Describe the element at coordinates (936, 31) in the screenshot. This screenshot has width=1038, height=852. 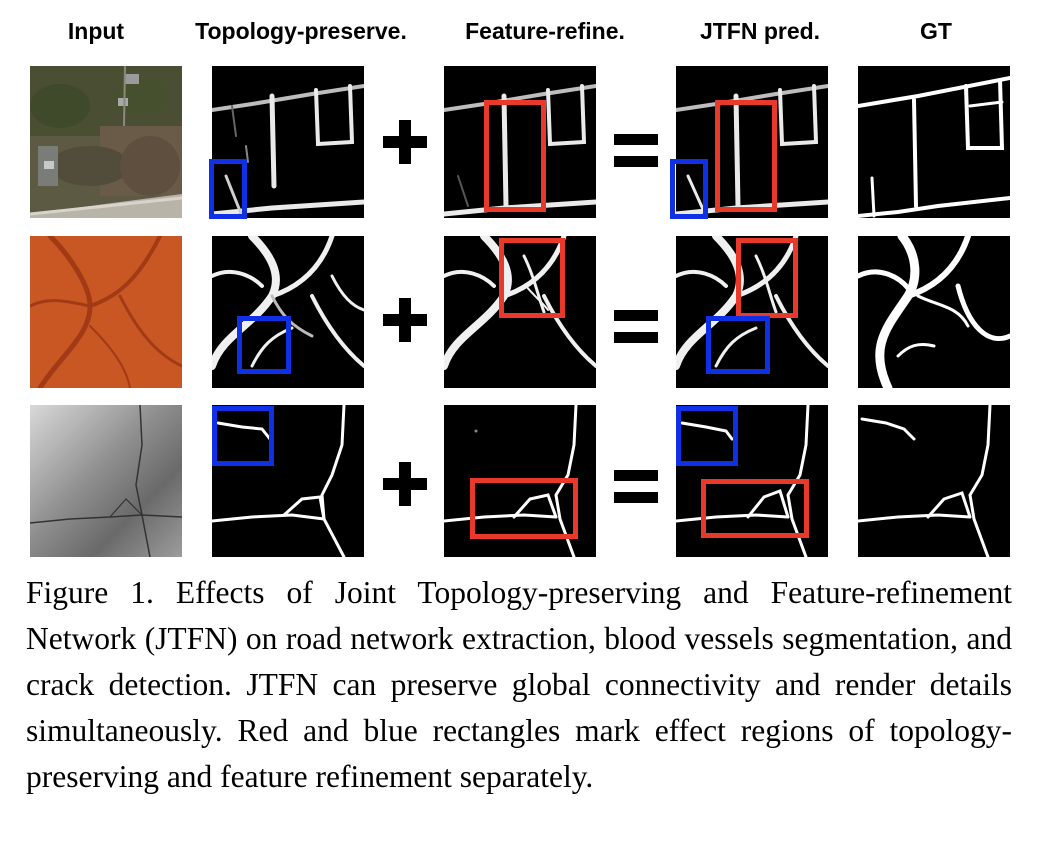
I see `column-header-gt: GT` at that location.